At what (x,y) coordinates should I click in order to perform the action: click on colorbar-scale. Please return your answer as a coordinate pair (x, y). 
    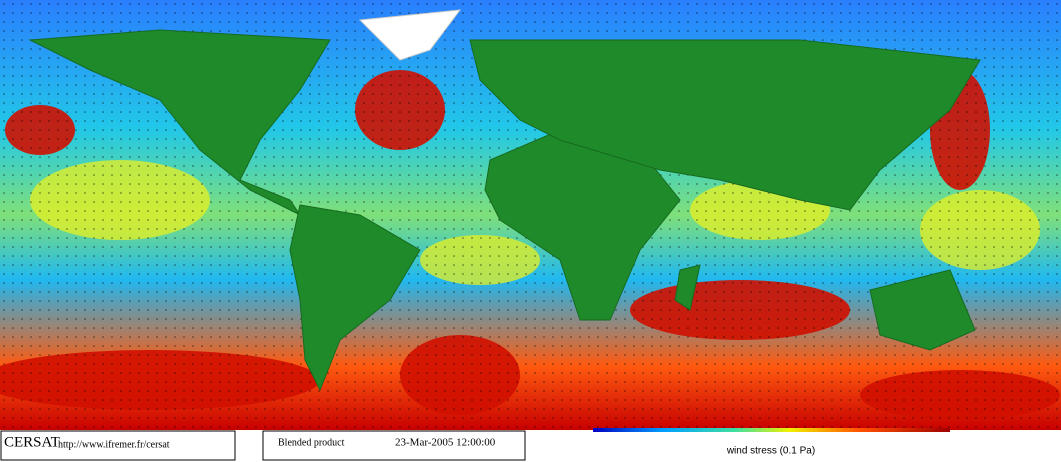
    Looking at the image, I should click on (771, 430).